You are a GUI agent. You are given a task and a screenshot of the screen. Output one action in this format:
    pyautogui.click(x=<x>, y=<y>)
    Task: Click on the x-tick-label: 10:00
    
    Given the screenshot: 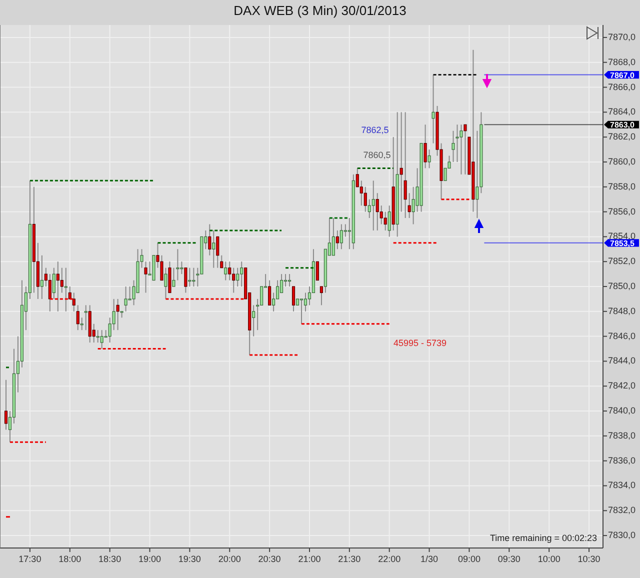 What is the action you would take?
    pyautogui.click(x=549, y=559)
    